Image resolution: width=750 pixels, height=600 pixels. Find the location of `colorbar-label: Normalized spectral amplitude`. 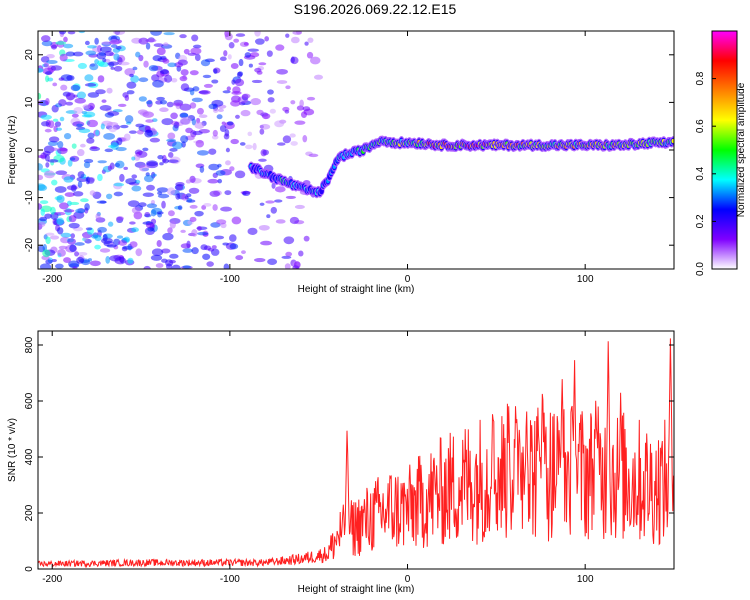

colorbar-label: Normalized spectral amplitude is located at coordinates (741, 149).